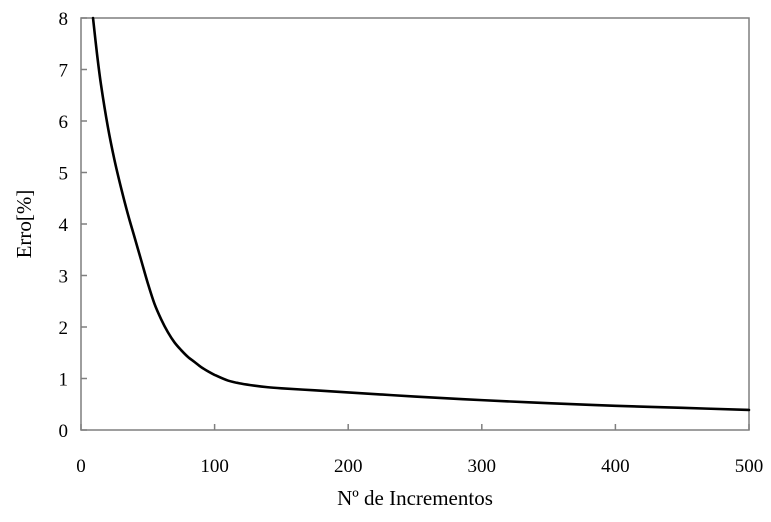 The image size is (771, 522). What do you see at coordinates (24, 224) in the screenshot?
I see `y-axis-title: Erro[%]` at bounding box center [24, 224].